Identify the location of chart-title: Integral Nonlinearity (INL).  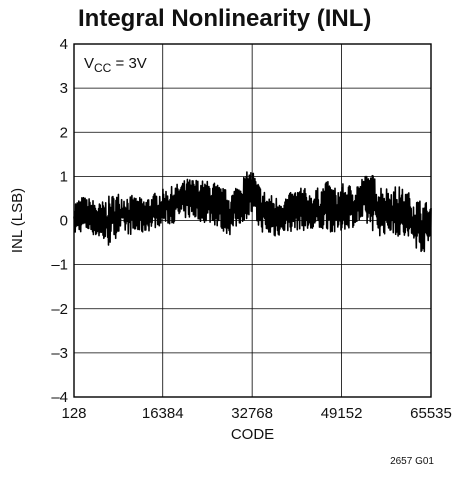
(224, 18).